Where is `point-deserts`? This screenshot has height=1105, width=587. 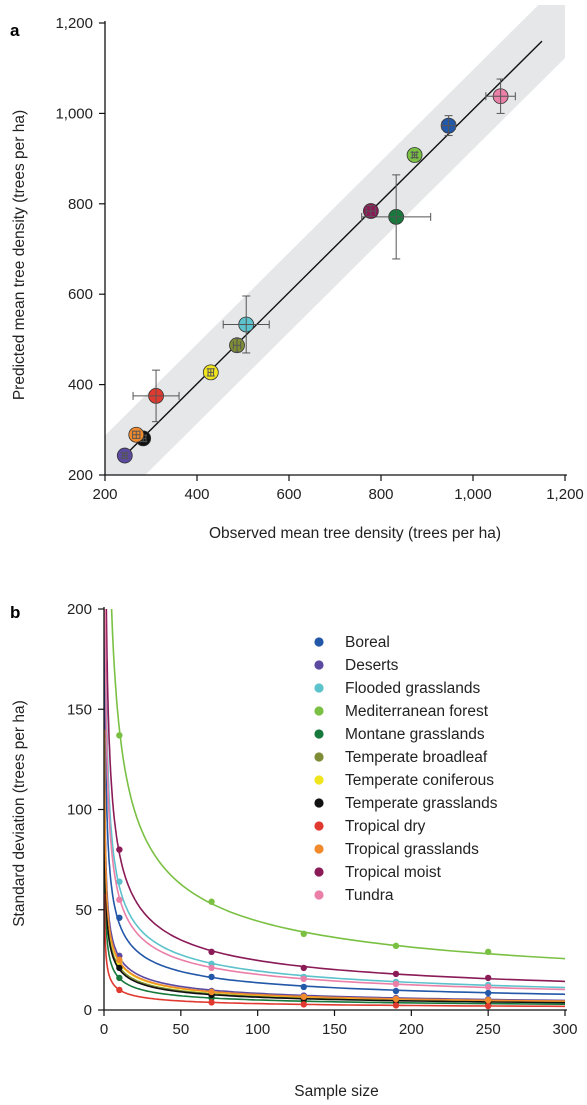 point-deserts is located at coordinates (124, 455).